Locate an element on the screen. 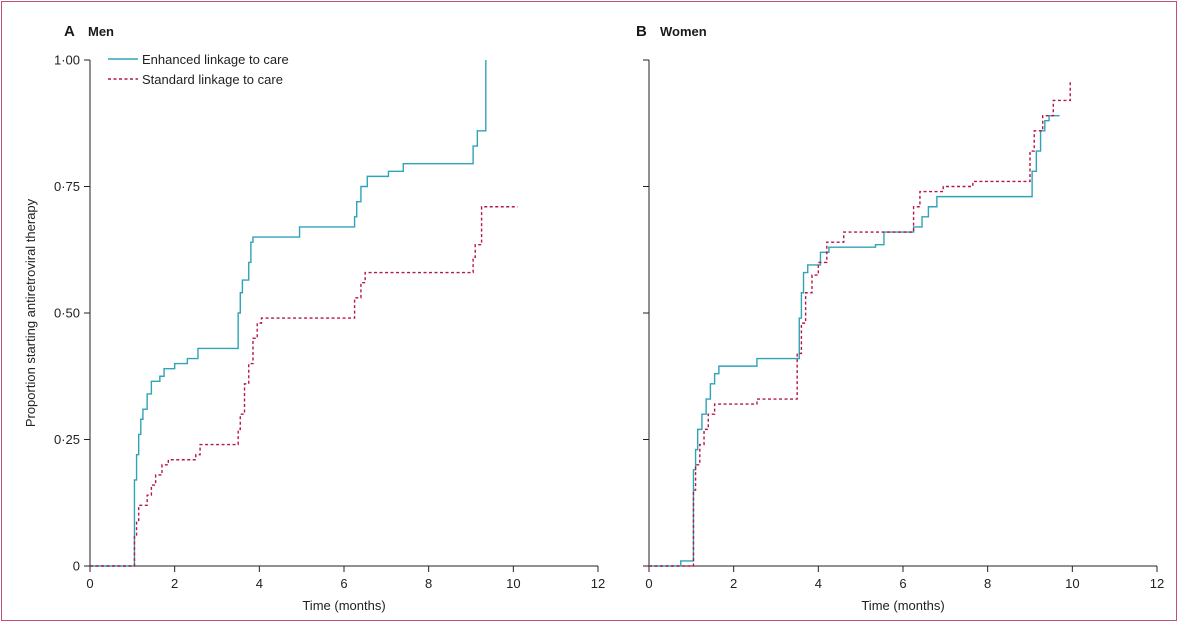 The height and width of the screenshot is (624, 1180). panel-a-y-tick-label: 0·50 is located at coordinates (67, 313).